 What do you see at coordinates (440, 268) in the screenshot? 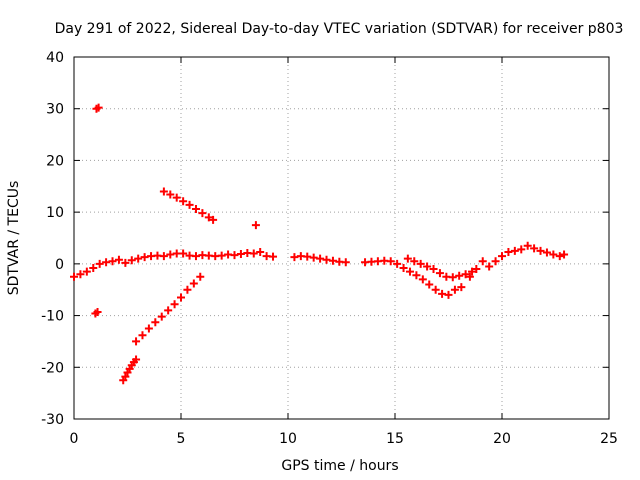
I see `series-segment-15-5-18-6-h-upper` at bounding box center [440, 268].